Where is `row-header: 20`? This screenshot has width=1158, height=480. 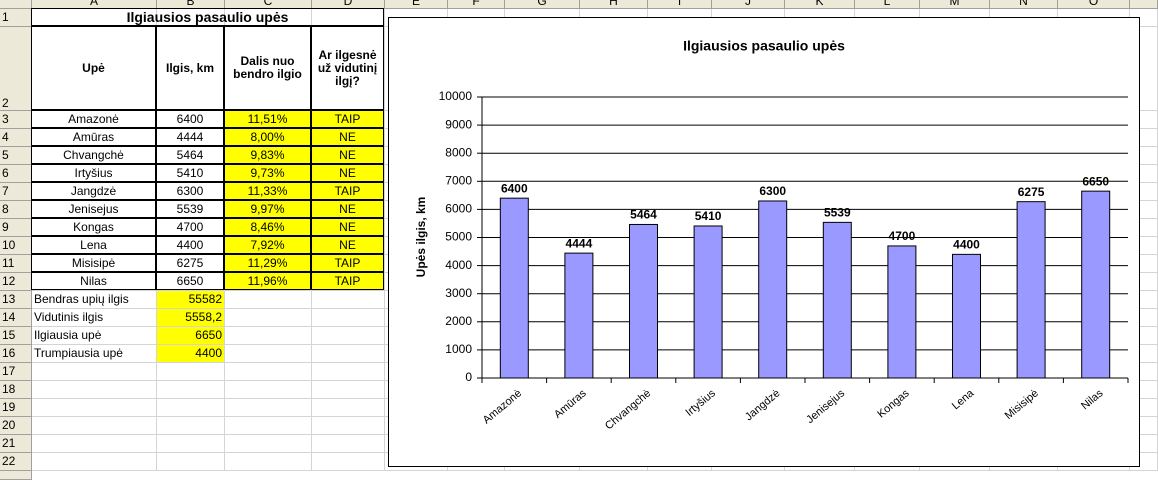
row-header: 20 is located at coordinates (16, 426).